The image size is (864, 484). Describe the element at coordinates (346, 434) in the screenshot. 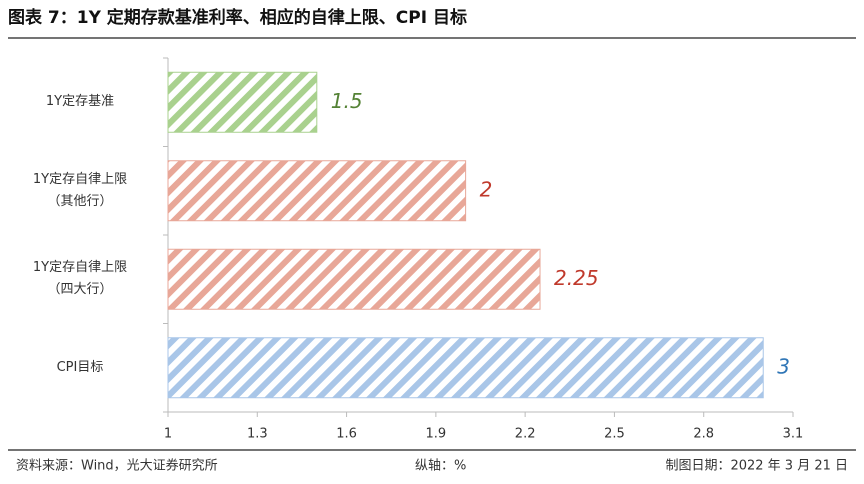

I see `x-tick-label: 1.6` at that location.